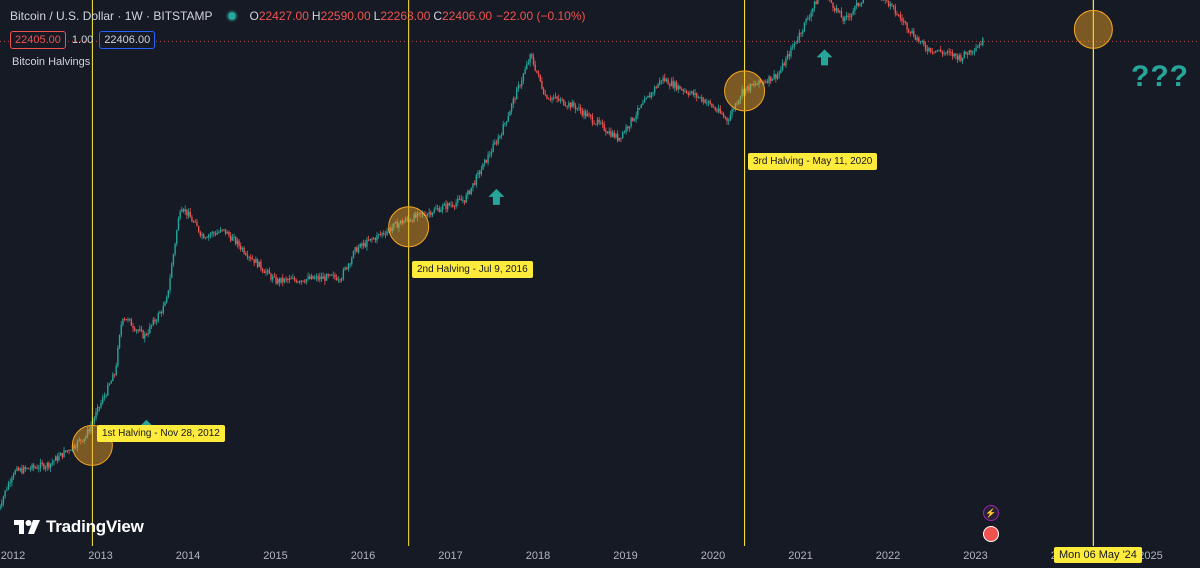 This screenshot has width=1200, height=568. Describe the element at coordinates (82, 40) in the screenshot. I see `spread-value: 1.00` at that location.